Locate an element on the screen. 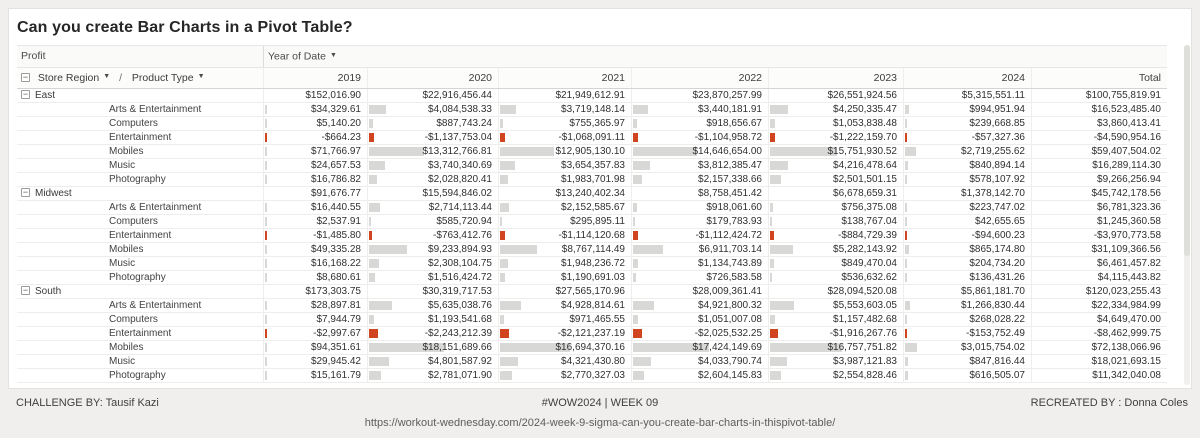  pivot-cell: $239,668.85 is located at coordinates (967, 123).